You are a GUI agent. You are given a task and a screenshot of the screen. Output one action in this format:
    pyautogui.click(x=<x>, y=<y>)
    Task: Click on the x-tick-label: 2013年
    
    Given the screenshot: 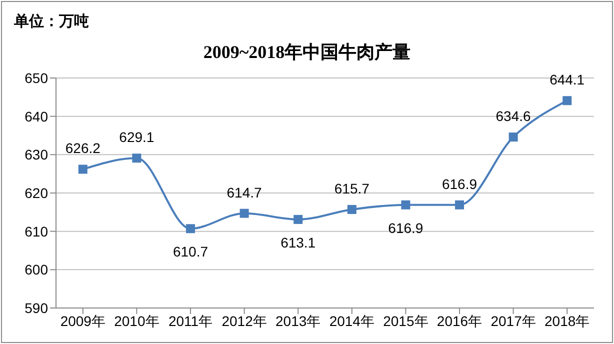 What is the action you would take?
    pyautogui.click(x=298, y=320)
    